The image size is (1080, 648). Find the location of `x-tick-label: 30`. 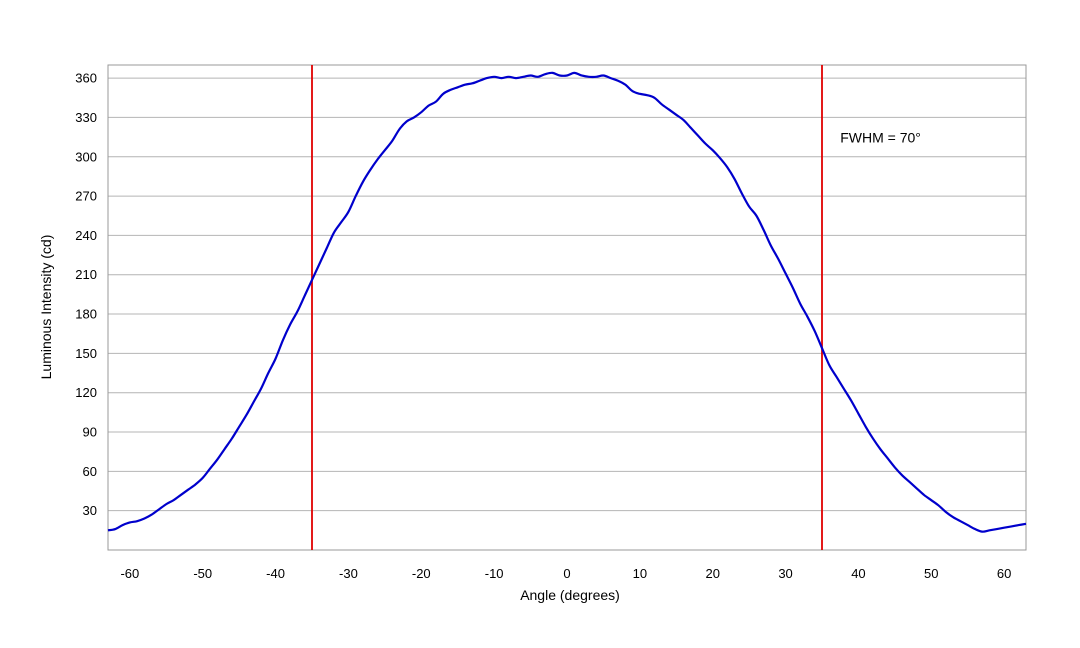

x-tick-label: 30 is located at coordinates (785, 573).